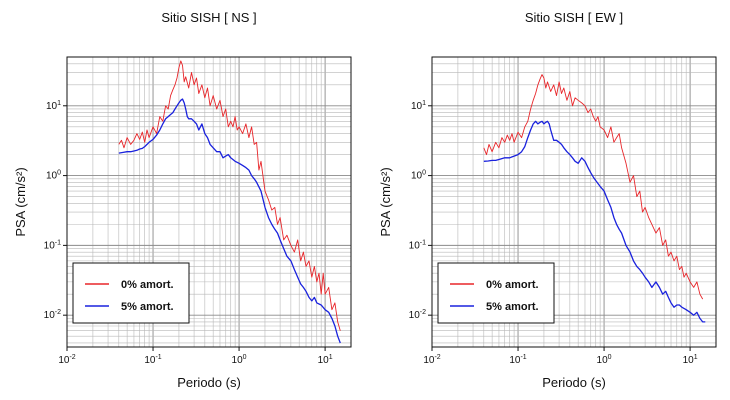 This screenshot has width=730, height=400. I want to click on chart-title: Sitio SISH [ EW ], so click(574, 17).